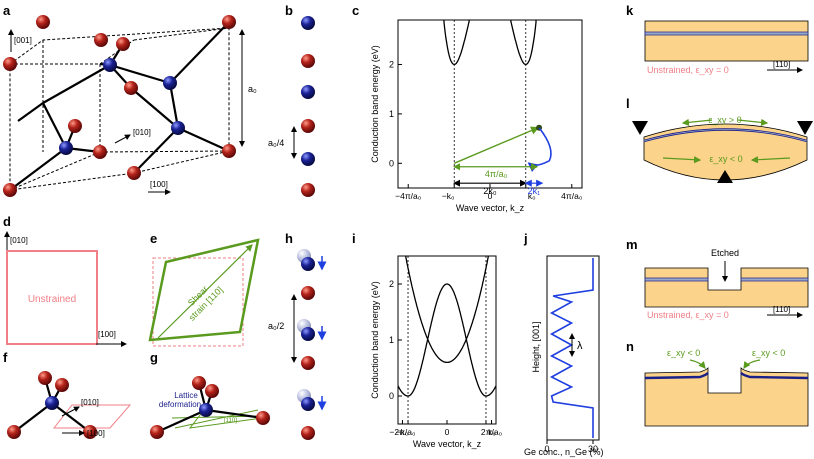  I want to click on panel-label-j: j, so click(525, 238).